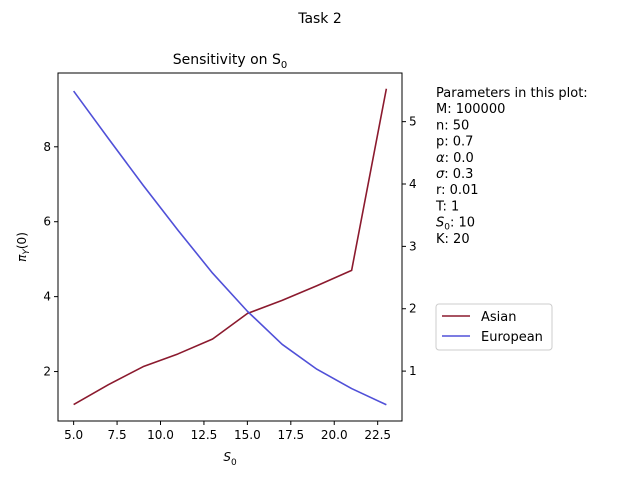 This screenshot has width=640, height=480. Describe the element at coordinates (47, 222) in the screenshot. I see `left-y-tick-label: 6` at that location.